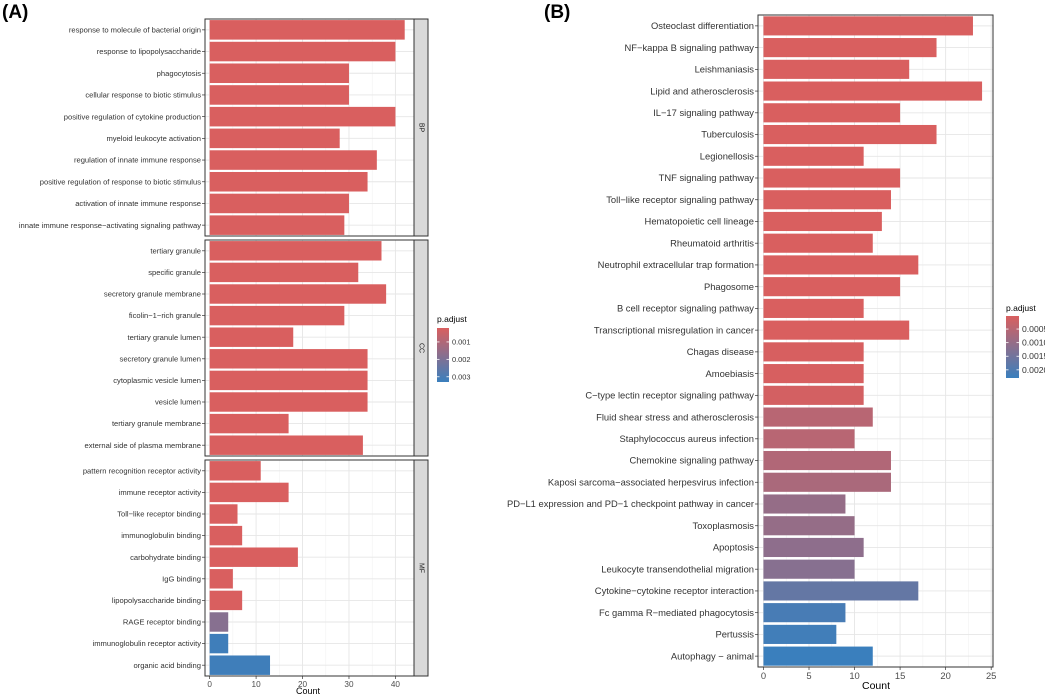 The image size is (1045, 697). I want to click on bar-neutrophil-extracellular-trap-formation, so click(841, 265).